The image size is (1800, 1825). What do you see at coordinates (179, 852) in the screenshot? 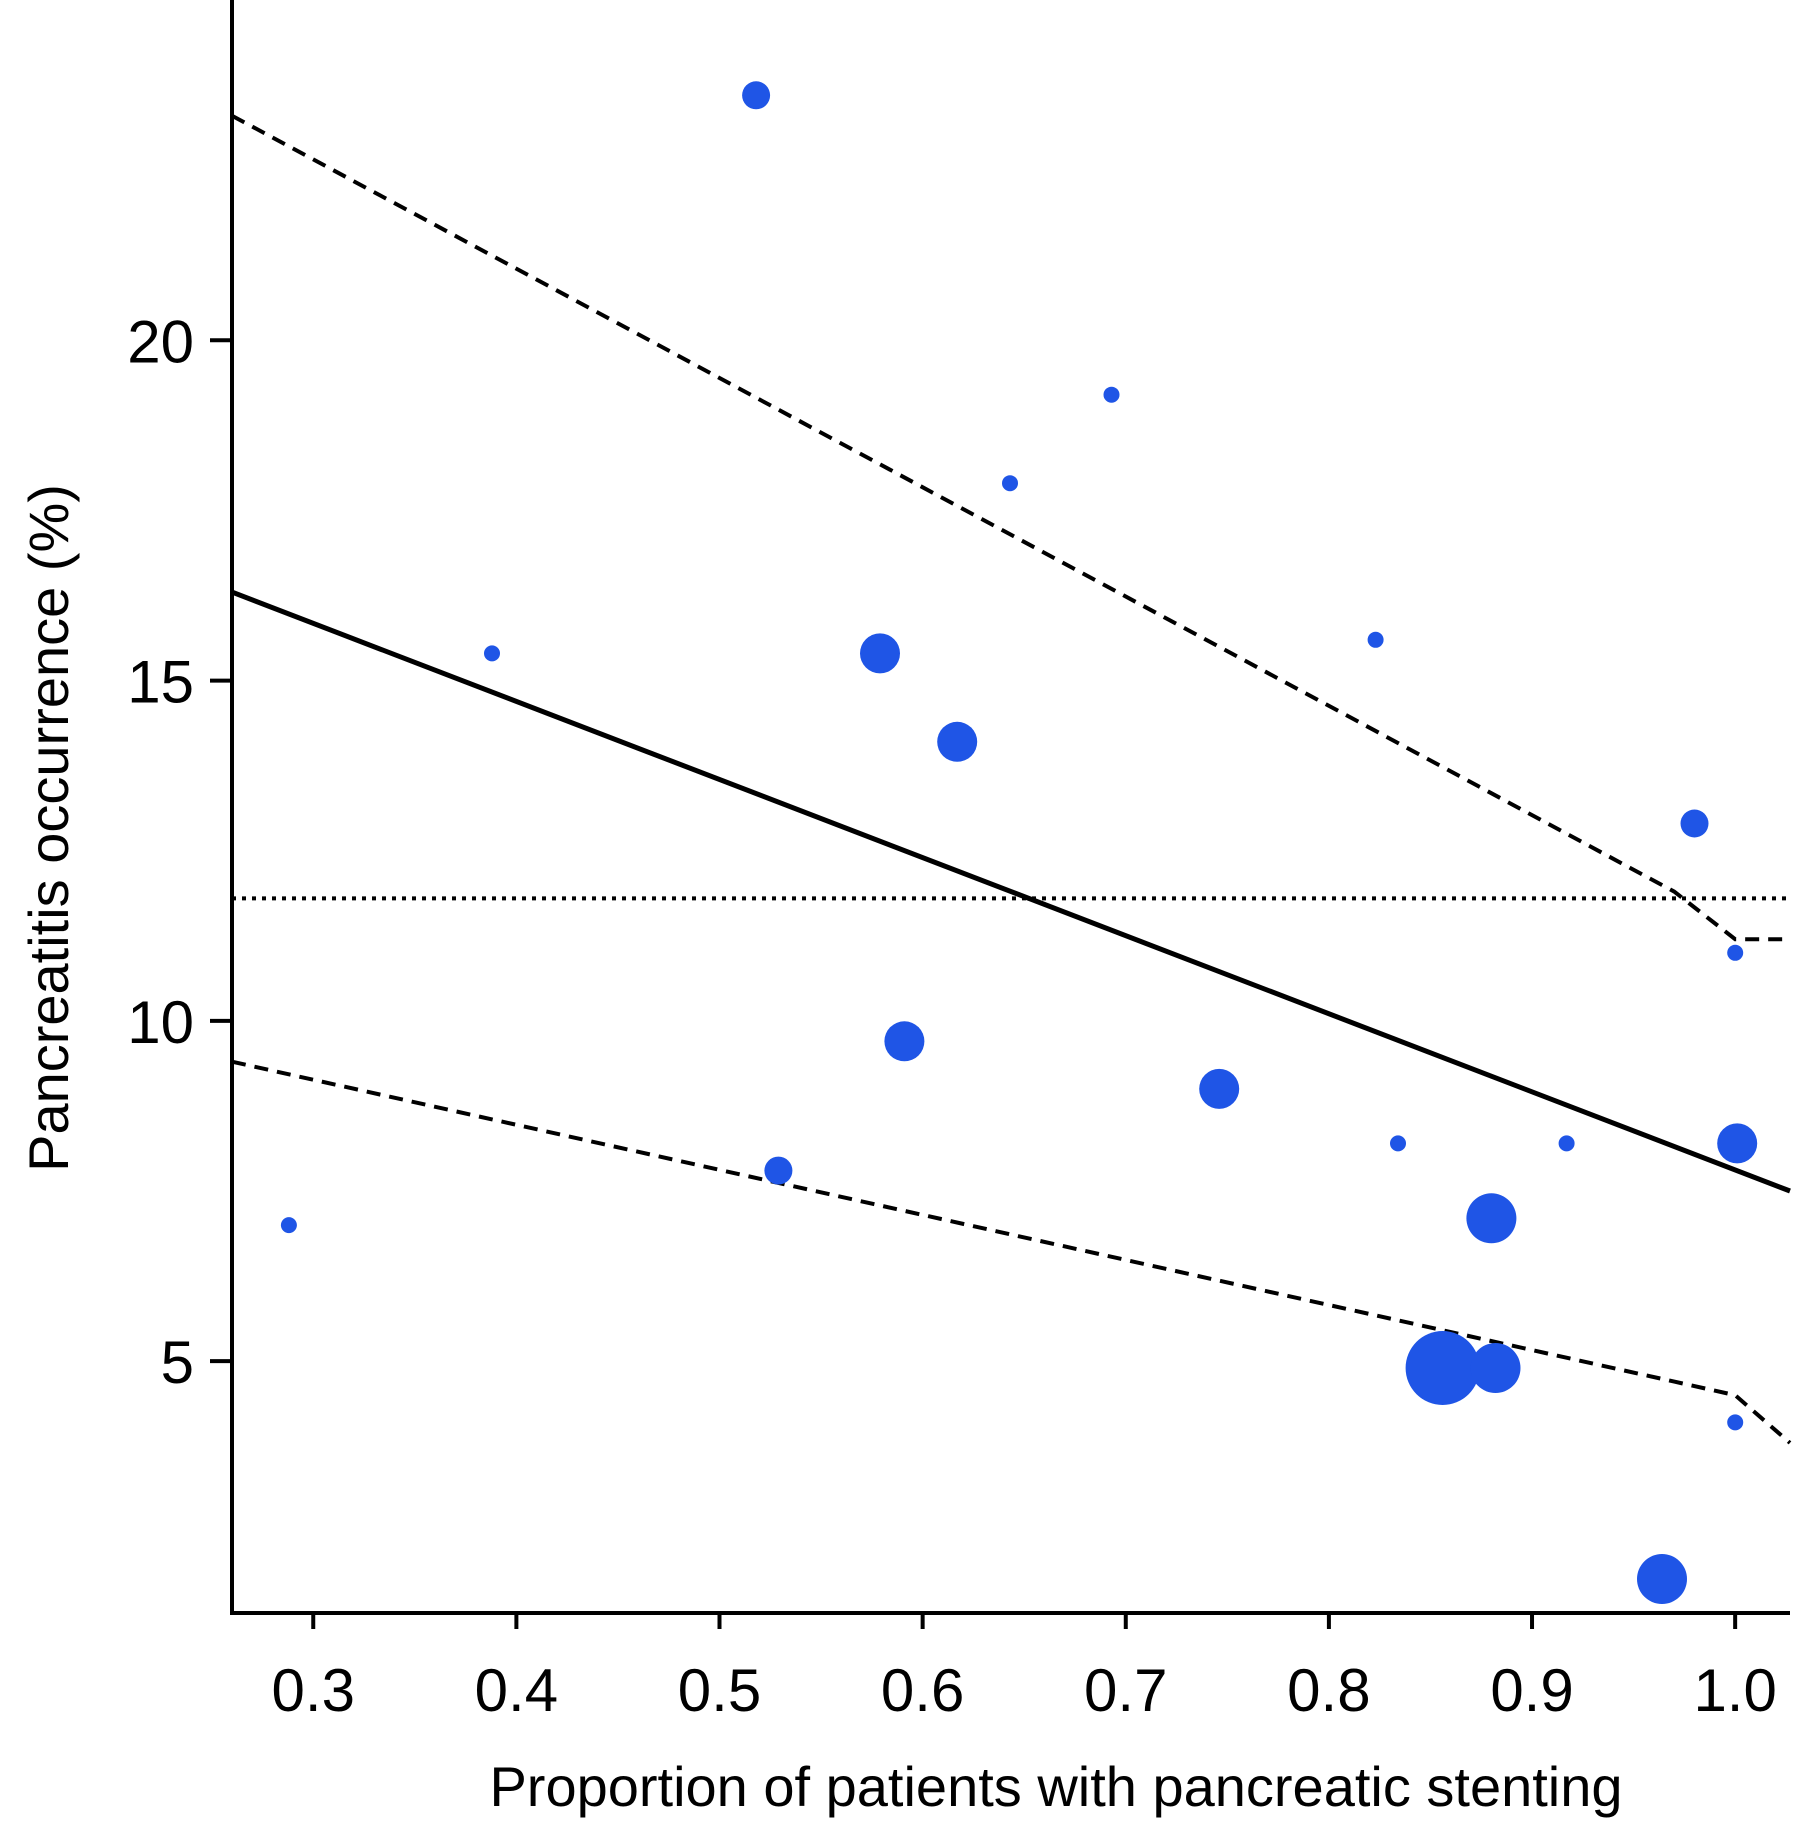
I see `y-axis-ticks: 5 10 15 20` at bounding box center [179, 852].